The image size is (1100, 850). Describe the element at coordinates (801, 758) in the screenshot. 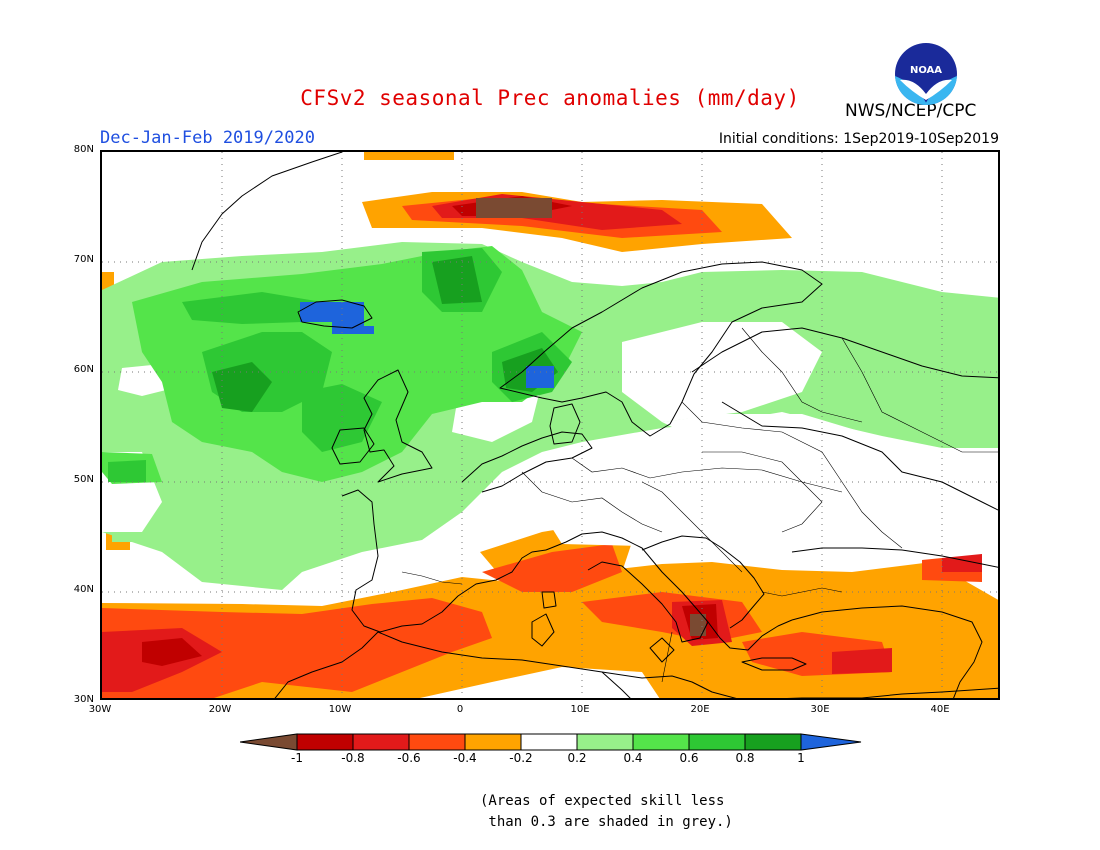

I see `legend-tick: 1` at that location.